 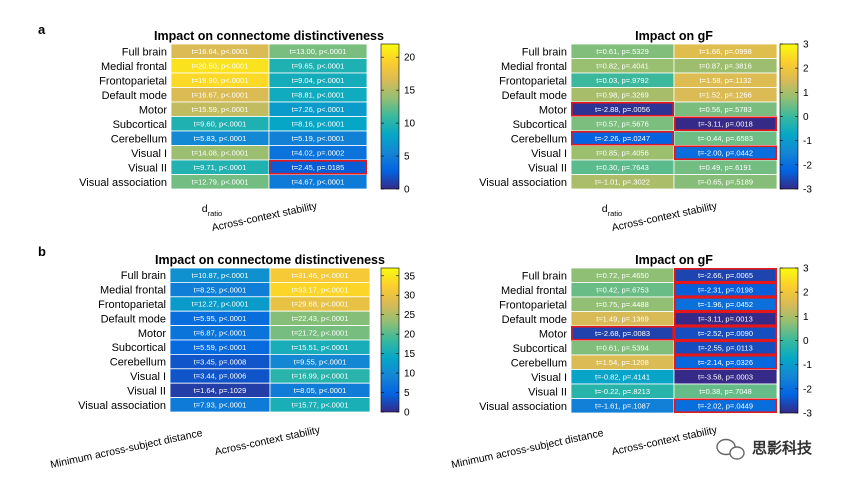 What do you see at coordinates (390, 340) in the screenshot?
I see `colorbar` at bounding box center [390, 340].